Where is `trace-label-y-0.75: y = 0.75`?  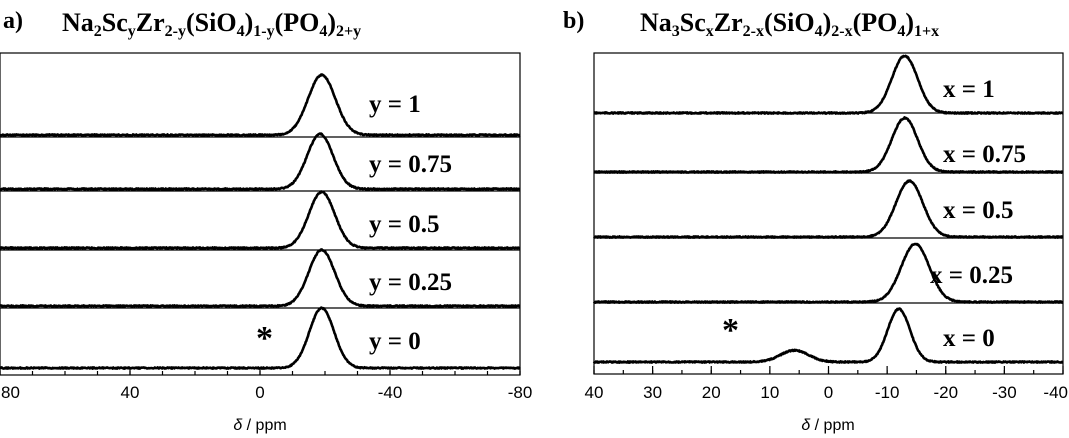
trace-label-y-0.75: y = 0.75 is located at coordinates (410, 164).